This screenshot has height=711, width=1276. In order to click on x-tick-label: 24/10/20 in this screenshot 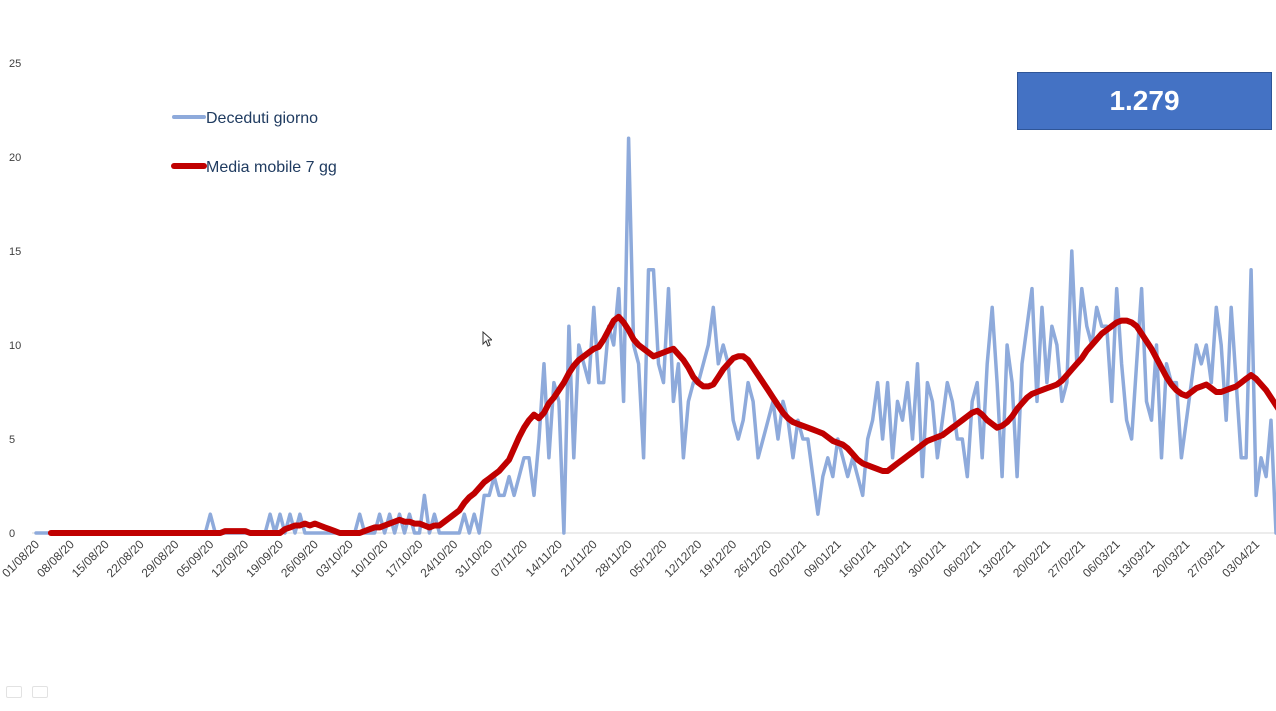, I will do `click(439, 558)`.